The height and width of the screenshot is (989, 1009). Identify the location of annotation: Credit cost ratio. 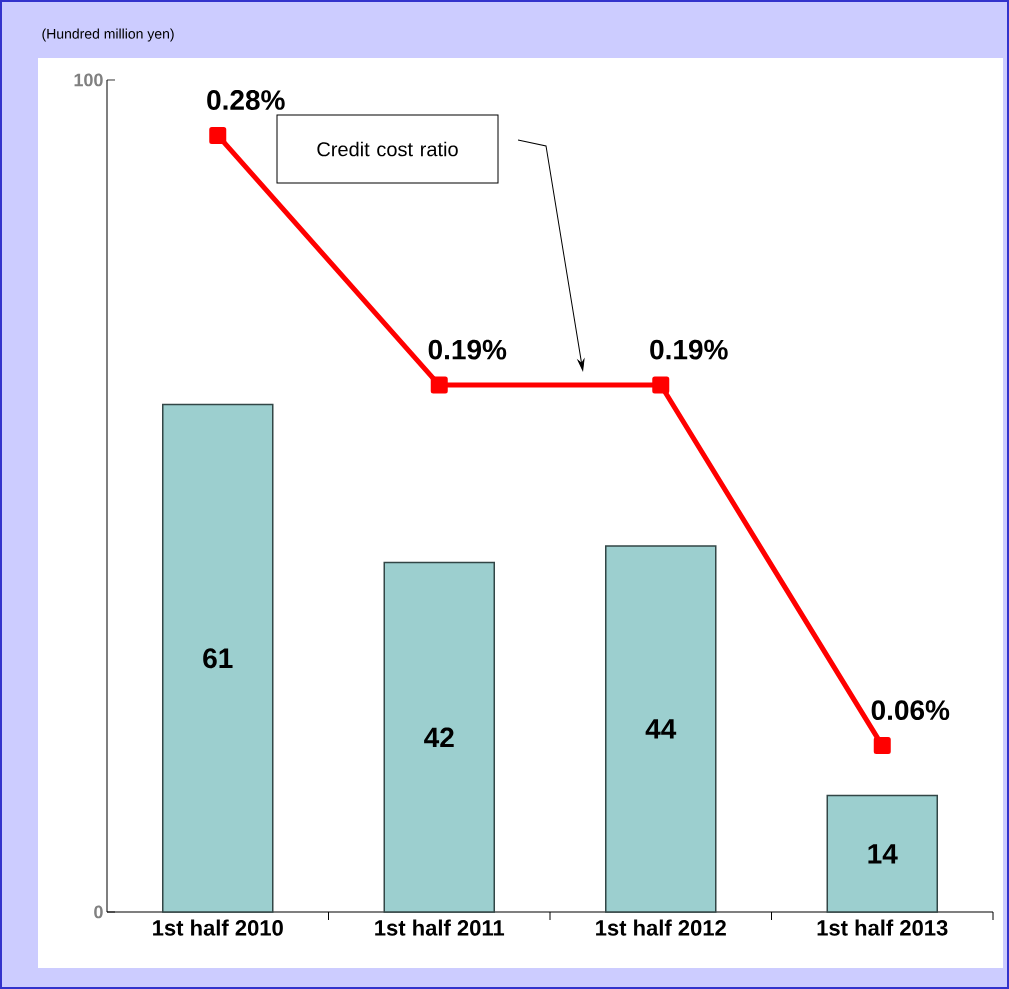
(387, 149).